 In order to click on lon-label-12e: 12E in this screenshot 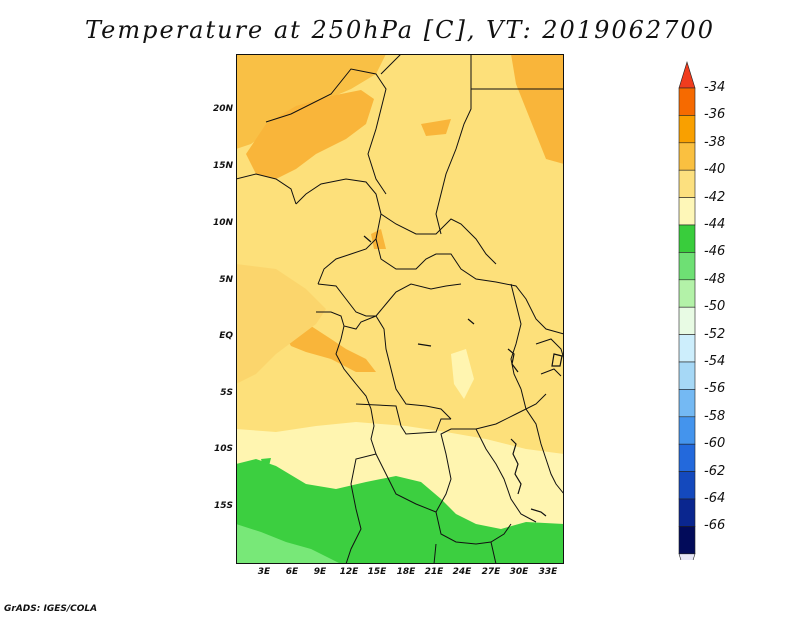, I will do `click(349, 572)`.